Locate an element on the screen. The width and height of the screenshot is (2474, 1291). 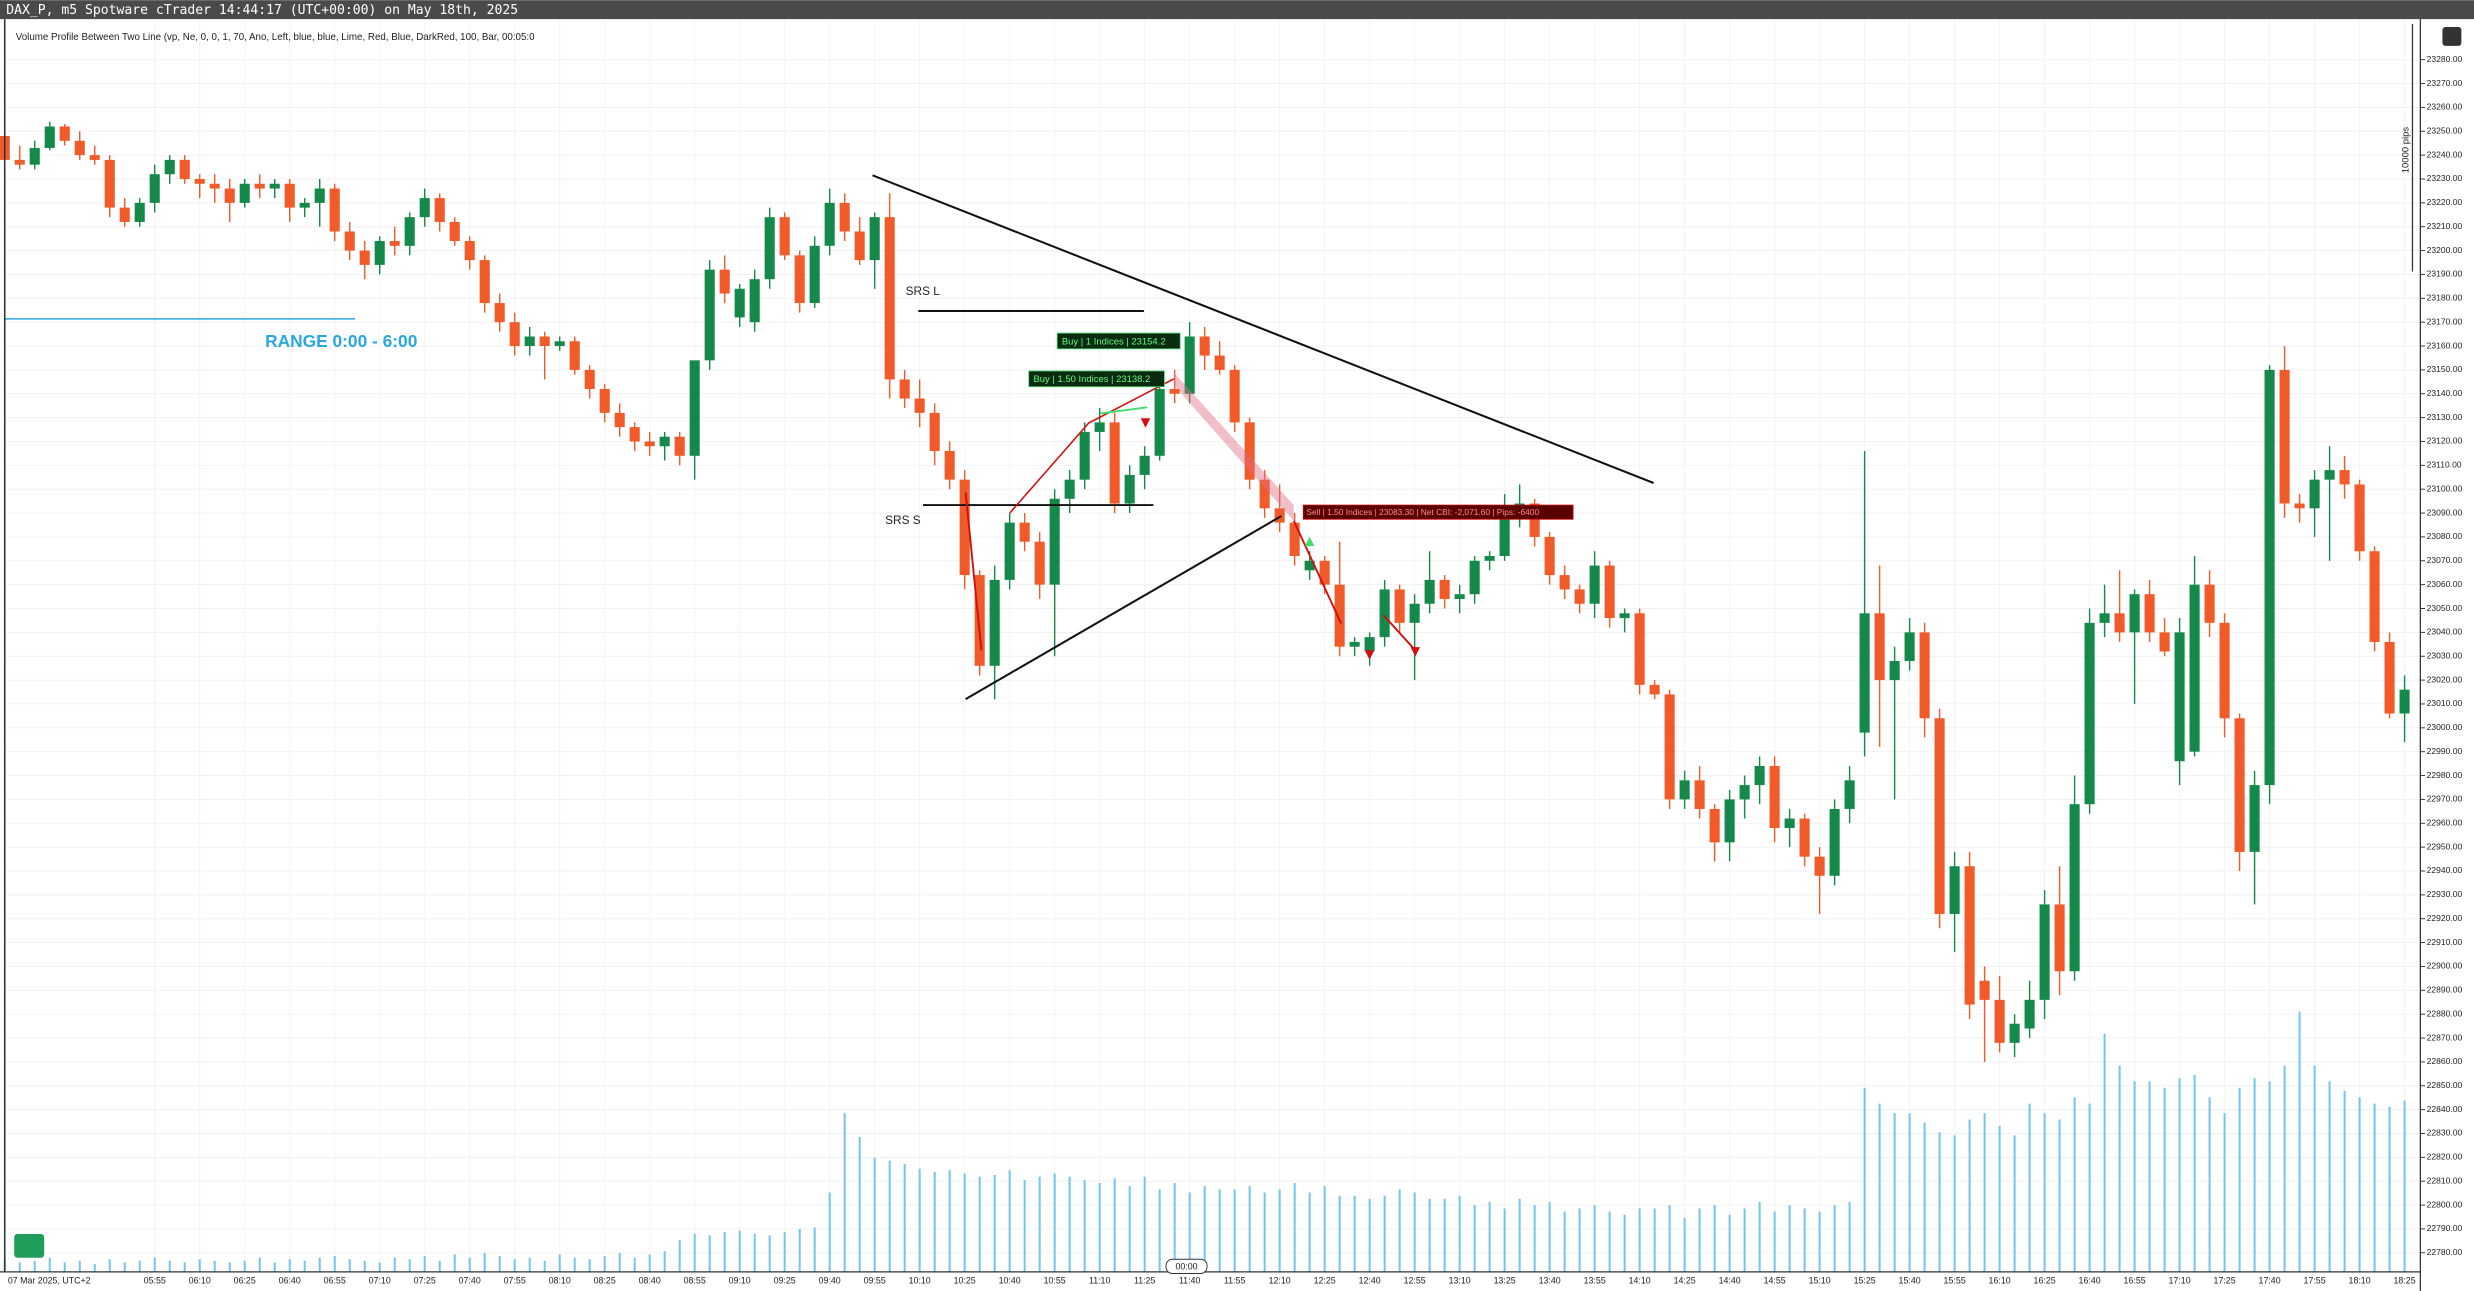
x-tick-label: 11:40 is located at coordinates (1190, 1281).